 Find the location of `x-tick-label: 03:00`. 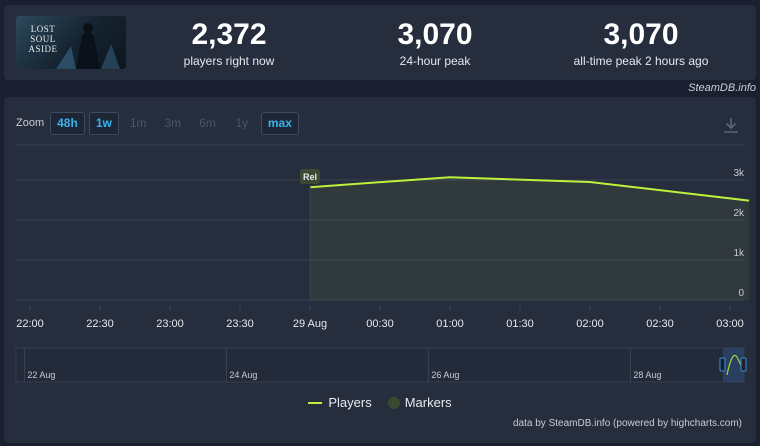

x-tick-label: 03:00 is located at coordinates (730, 324).